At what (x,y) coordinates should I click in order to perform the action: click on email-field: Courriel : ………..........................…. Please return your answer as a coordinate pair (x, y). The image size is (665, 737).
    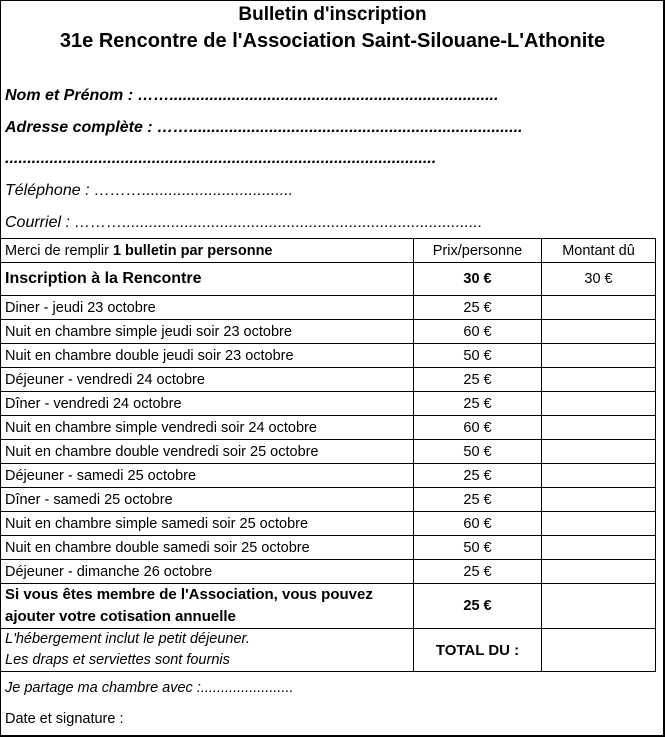
    Looking at the image, I should click on (244, 222).